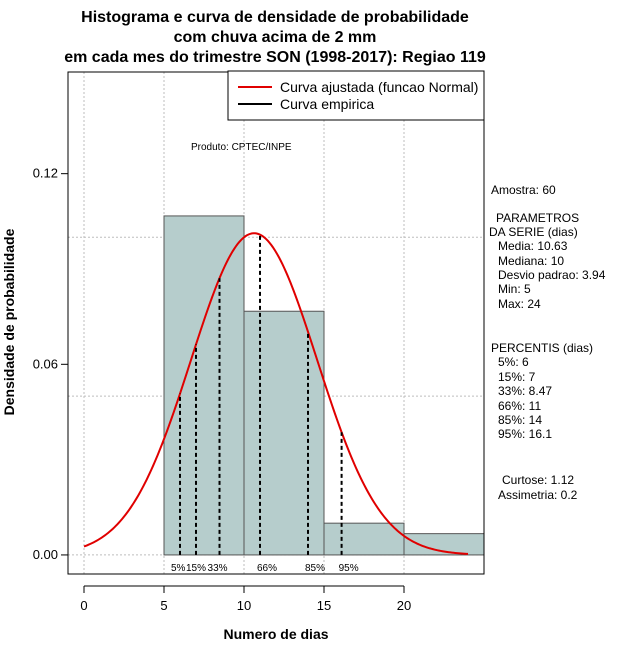 Image resolution: width=640 pixels, height=660 pixels. Describe the element at coordinates (324, 605) in the screenshot. I see `x-tick-label-3: 15` at that location.